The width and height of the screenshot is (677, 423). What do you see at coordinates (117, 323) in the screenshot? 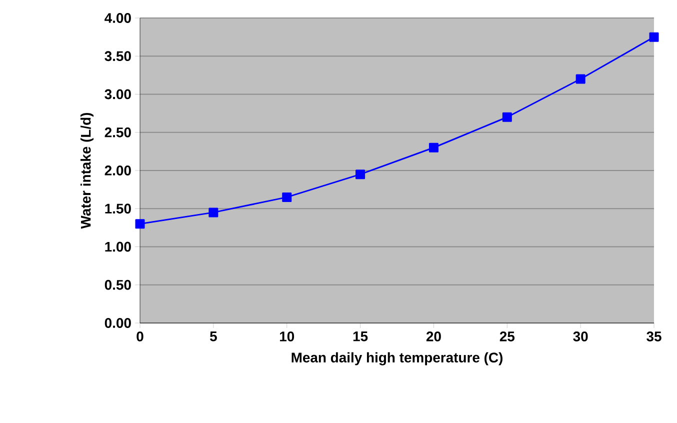
I see `y-tick-label: 0.00` at bounding box center [117, 323].